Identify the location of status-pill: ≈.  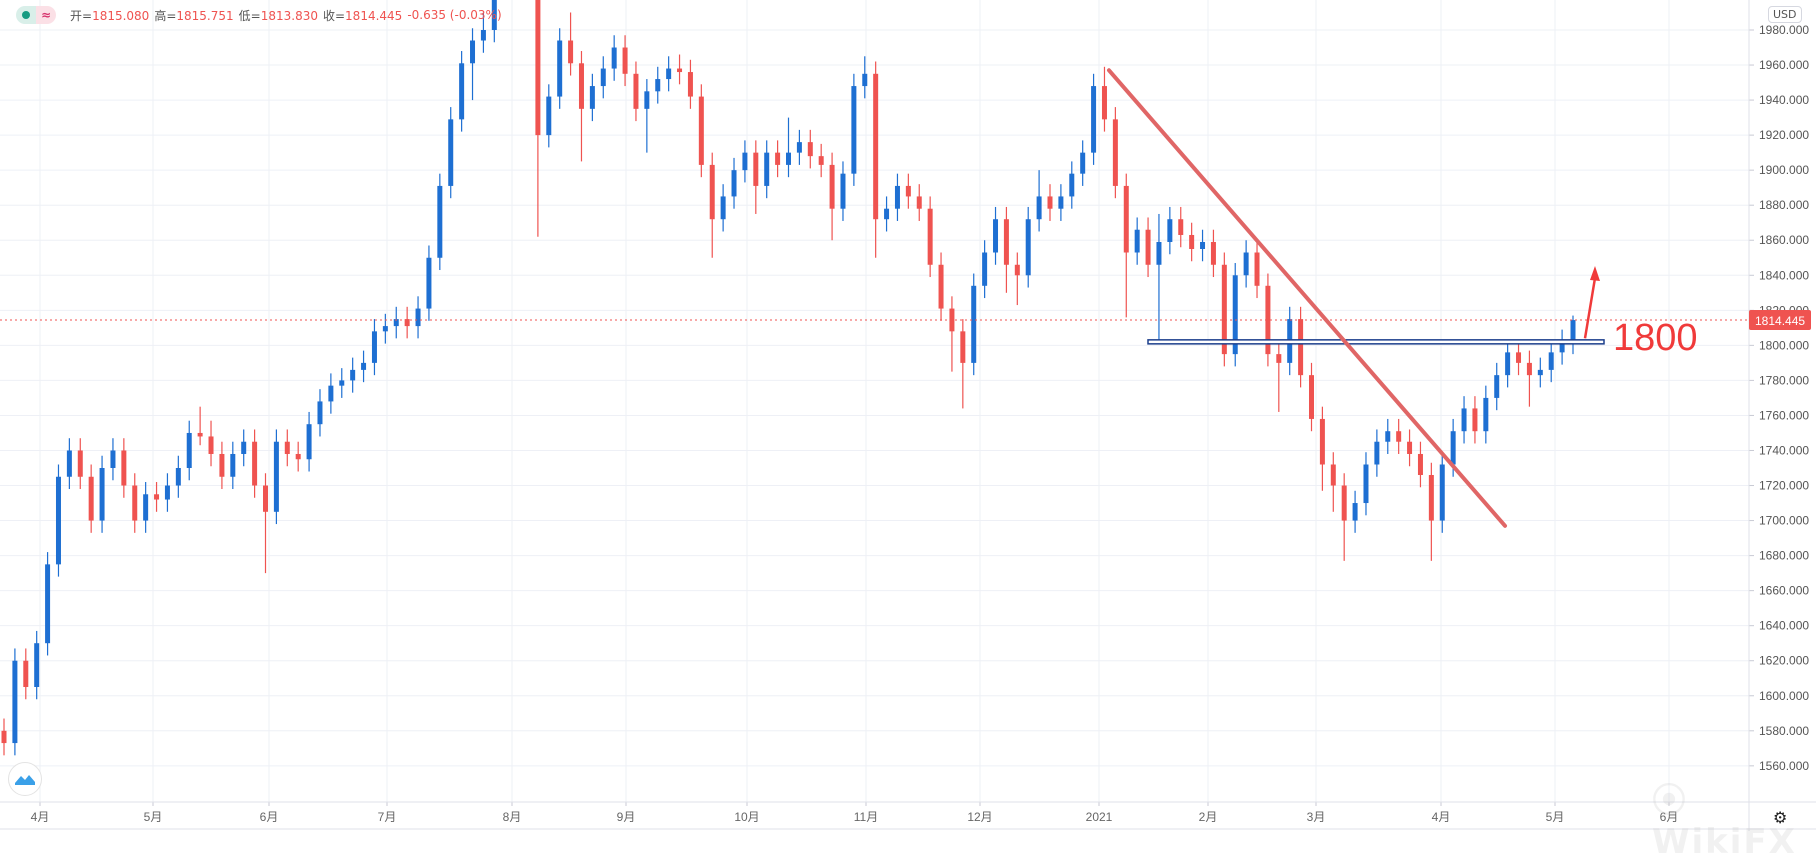
(36, 15).